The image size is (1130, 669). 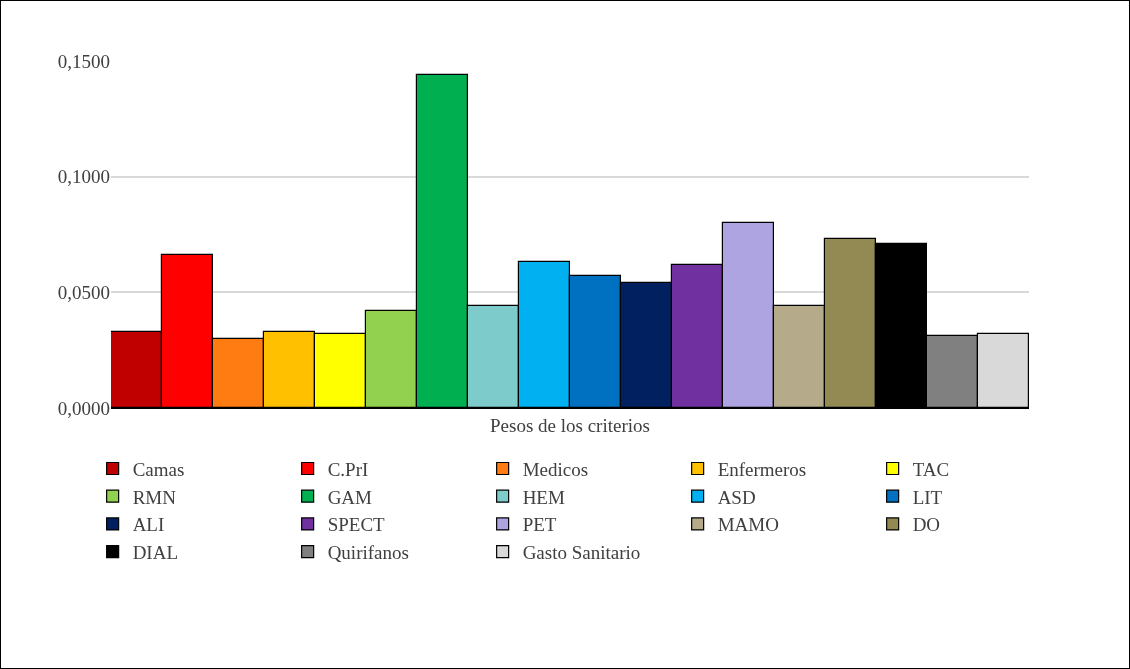 I want to click on legend-label: RMN, so click(x=154, y=497).